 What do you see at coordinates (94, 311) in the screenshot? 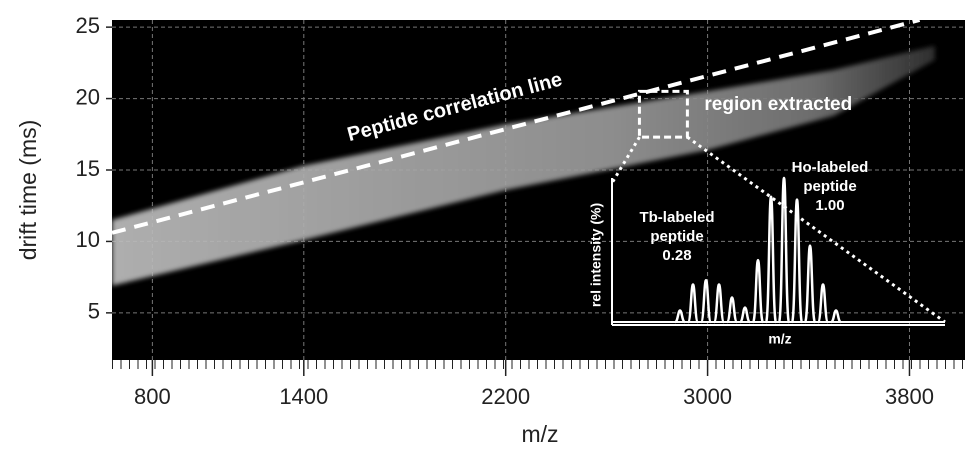
I see `y-tick-label: 5` at bounding box center [94, 311].